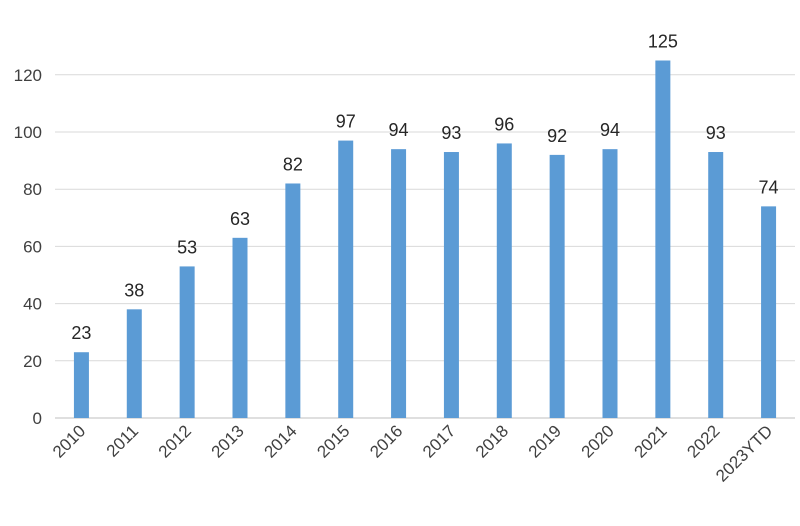  Describe the element at coordinates (32, 304) in the screenshot. I see `y-tick-label: 40` at that location.